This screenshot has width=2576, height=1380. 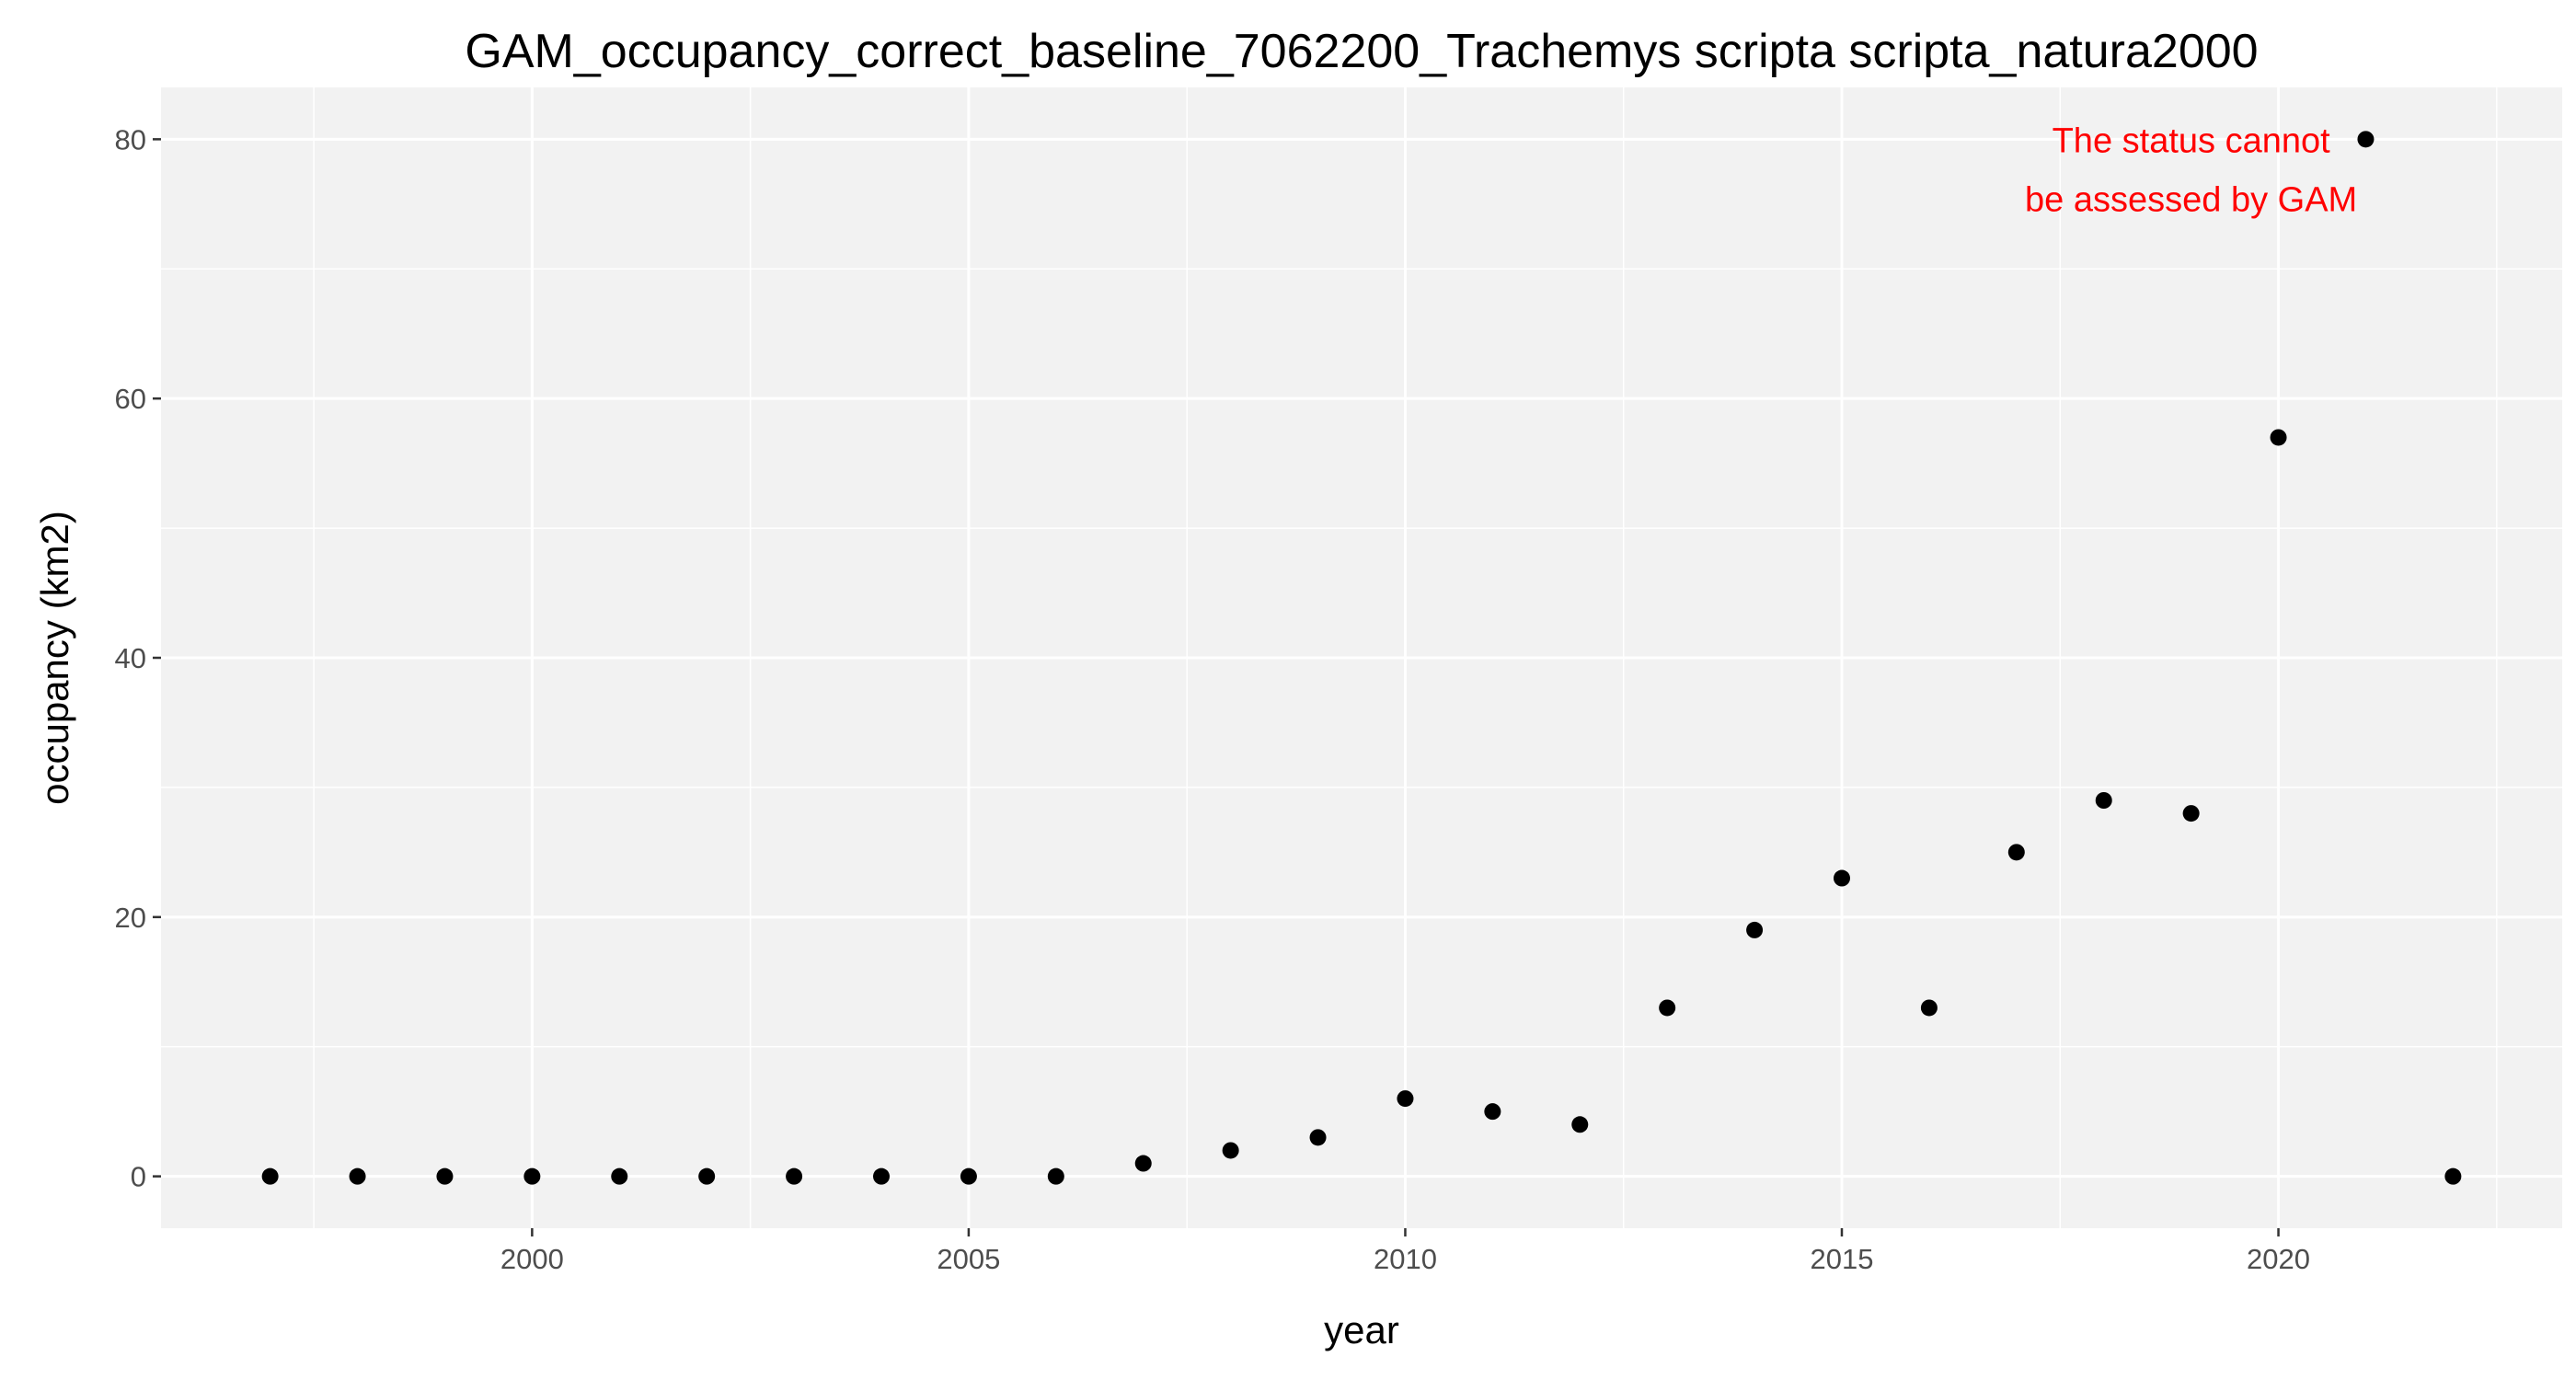 I want to click on y-tick-label: 60, so click(x=130, y=399).